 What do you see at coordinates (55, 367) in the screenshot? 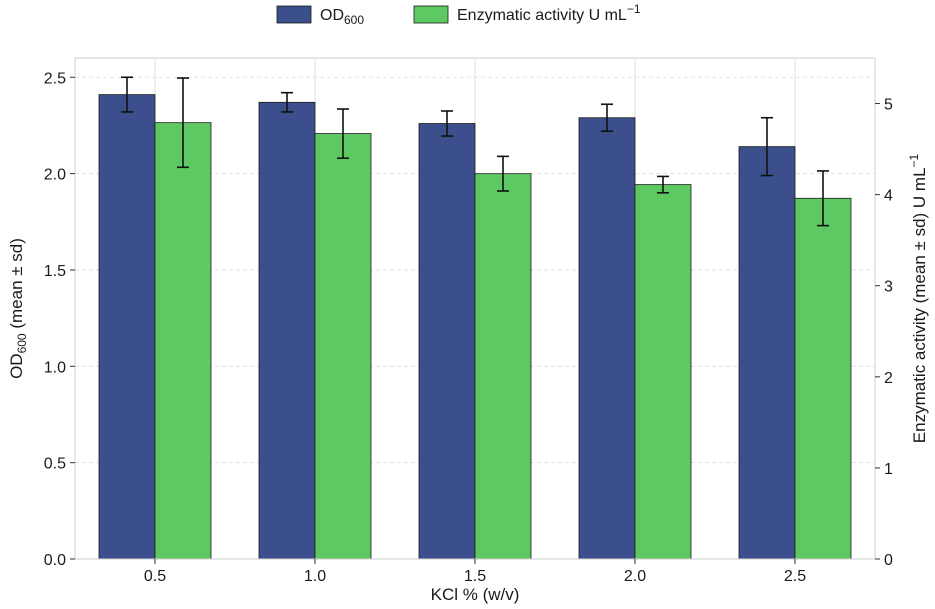
I see `left-y-tick-label: 1.0` at bounding box center [55, 367].